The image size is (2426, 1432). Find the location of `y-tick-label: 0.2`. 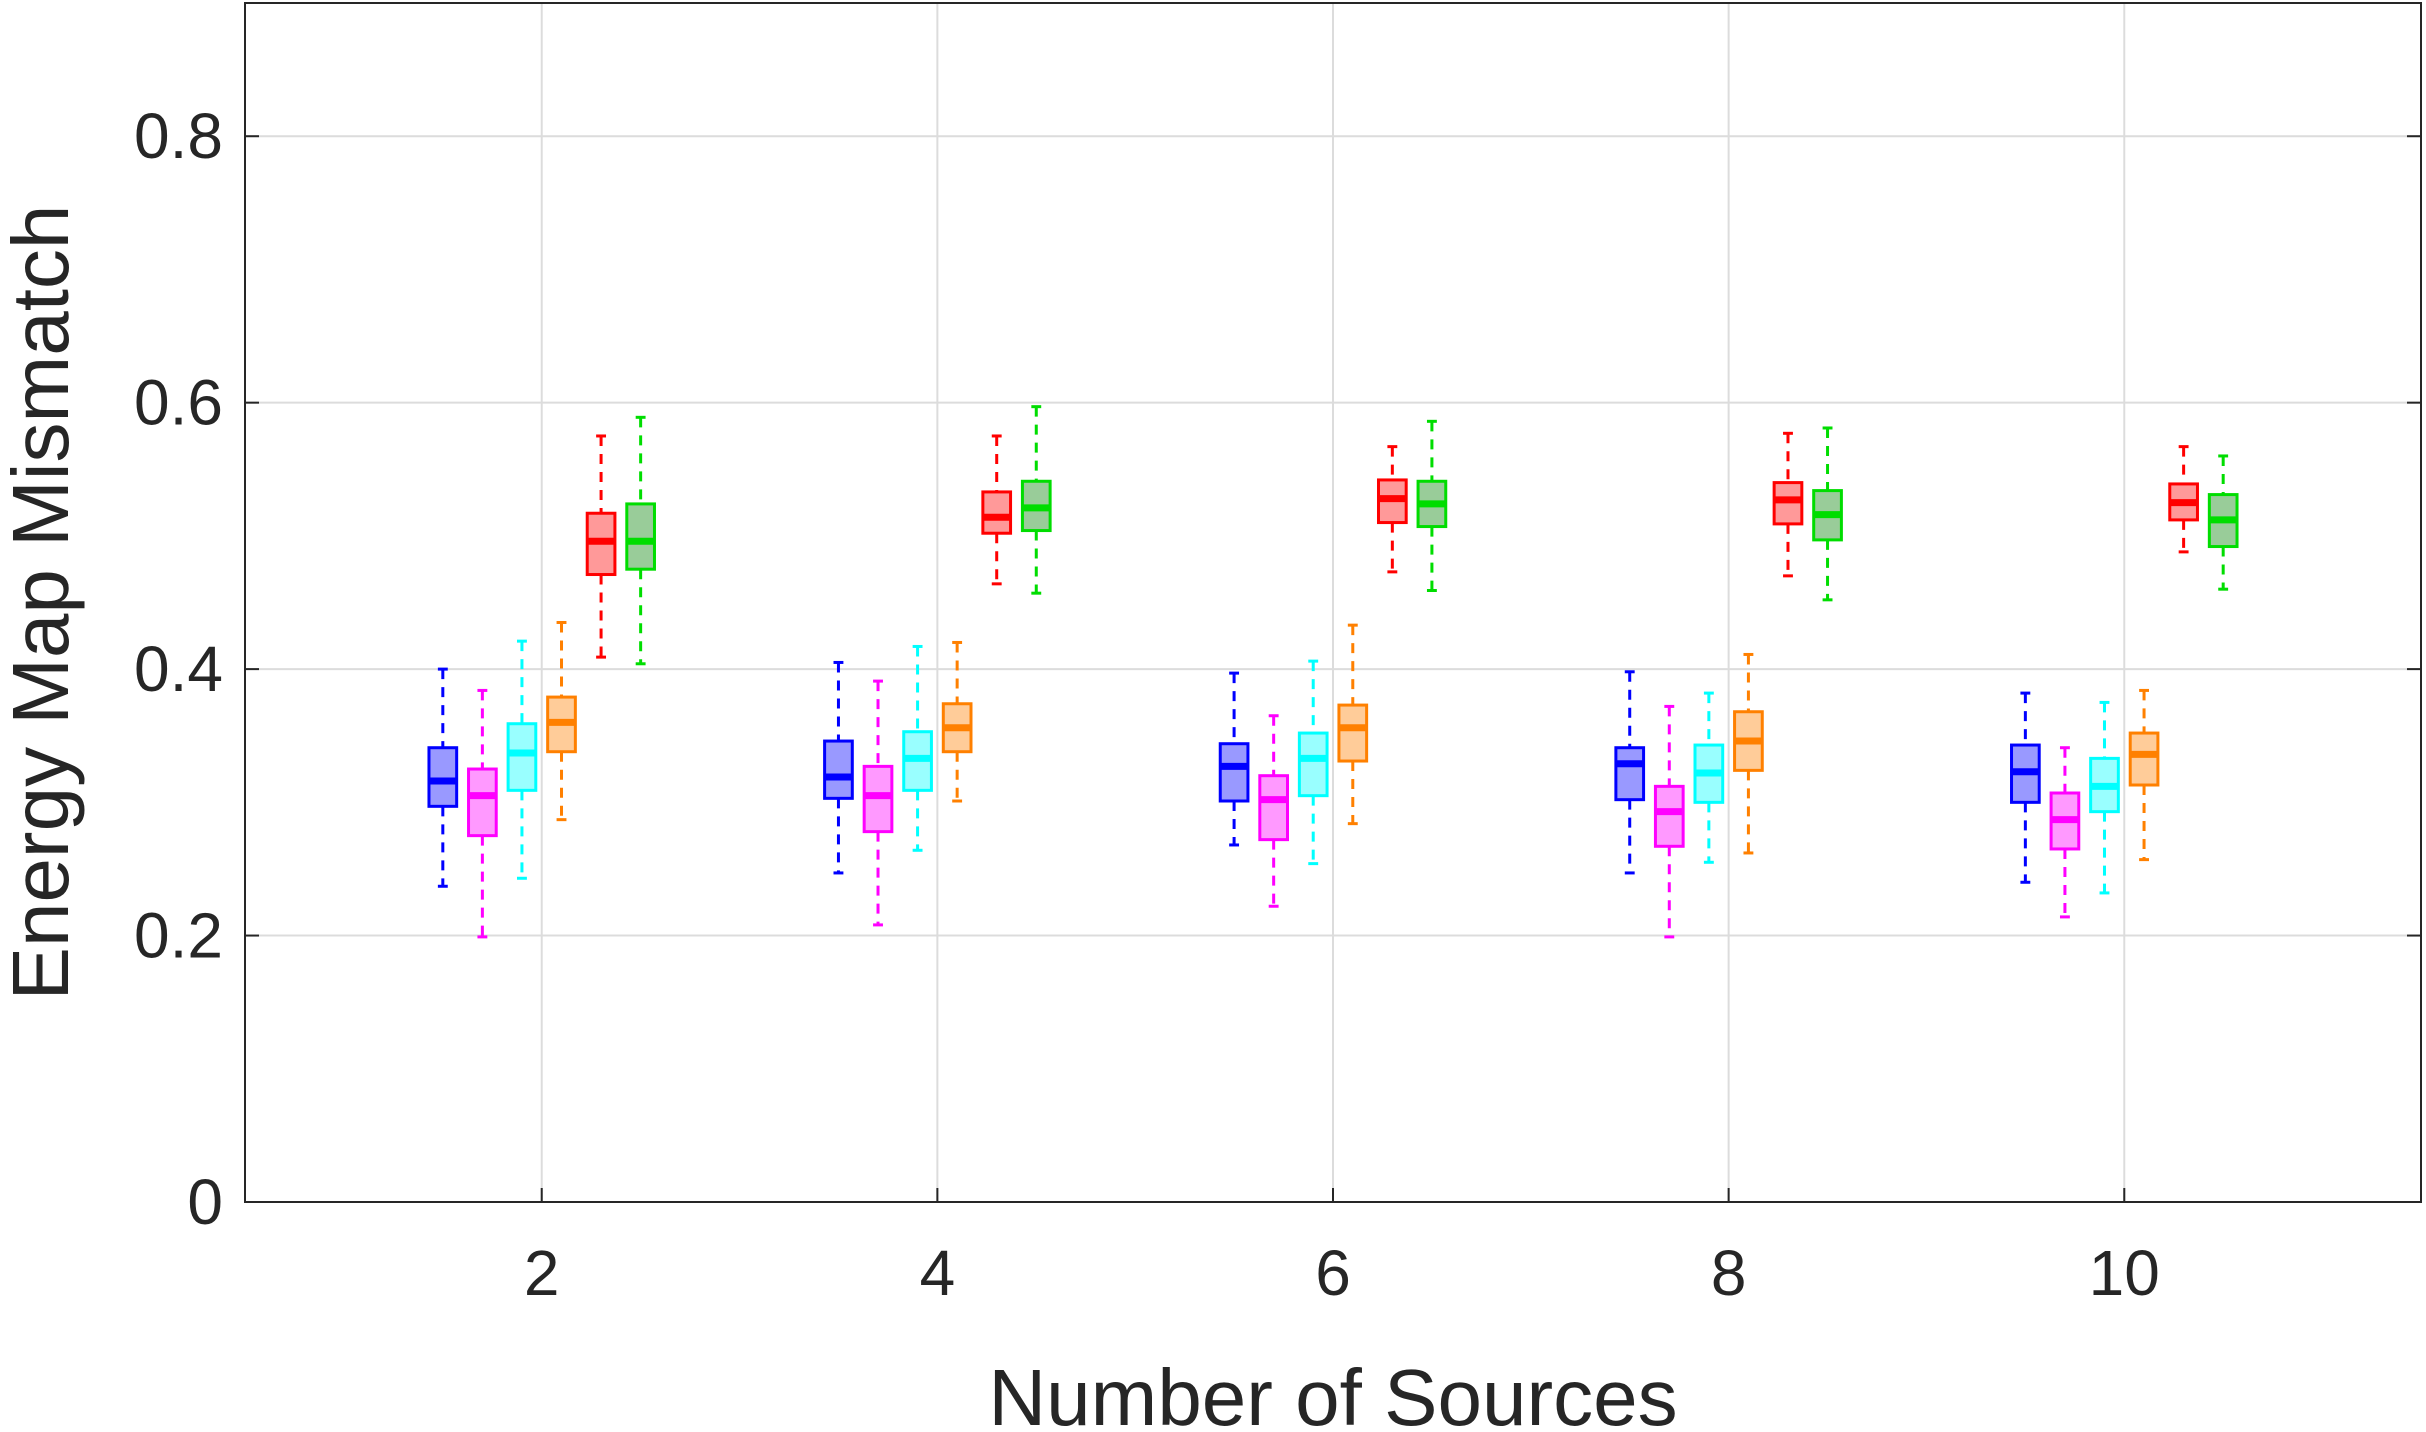

y-tick-label: 0.2 is located at coordinates (178, 936).